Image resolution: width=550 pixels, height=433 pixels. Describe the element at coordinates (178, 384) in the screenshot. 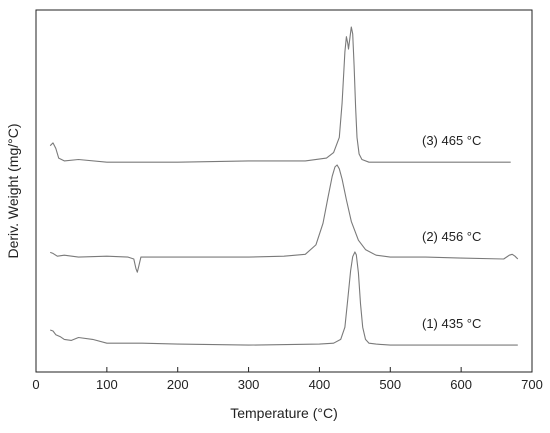

I see `x-tick-label: 200` at that location.